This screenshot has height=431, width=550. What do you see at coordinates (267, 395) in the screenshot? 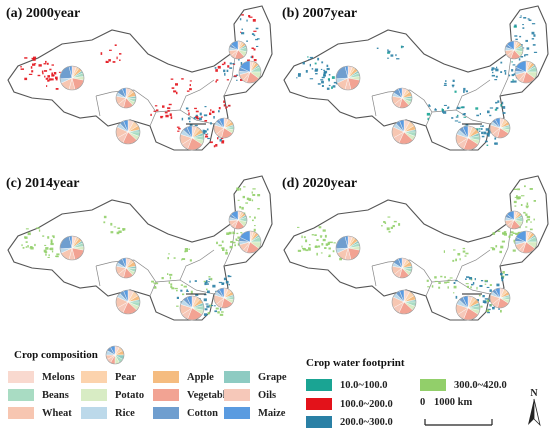
I see `legend-label: Oils` at bounding box center [267, 395].